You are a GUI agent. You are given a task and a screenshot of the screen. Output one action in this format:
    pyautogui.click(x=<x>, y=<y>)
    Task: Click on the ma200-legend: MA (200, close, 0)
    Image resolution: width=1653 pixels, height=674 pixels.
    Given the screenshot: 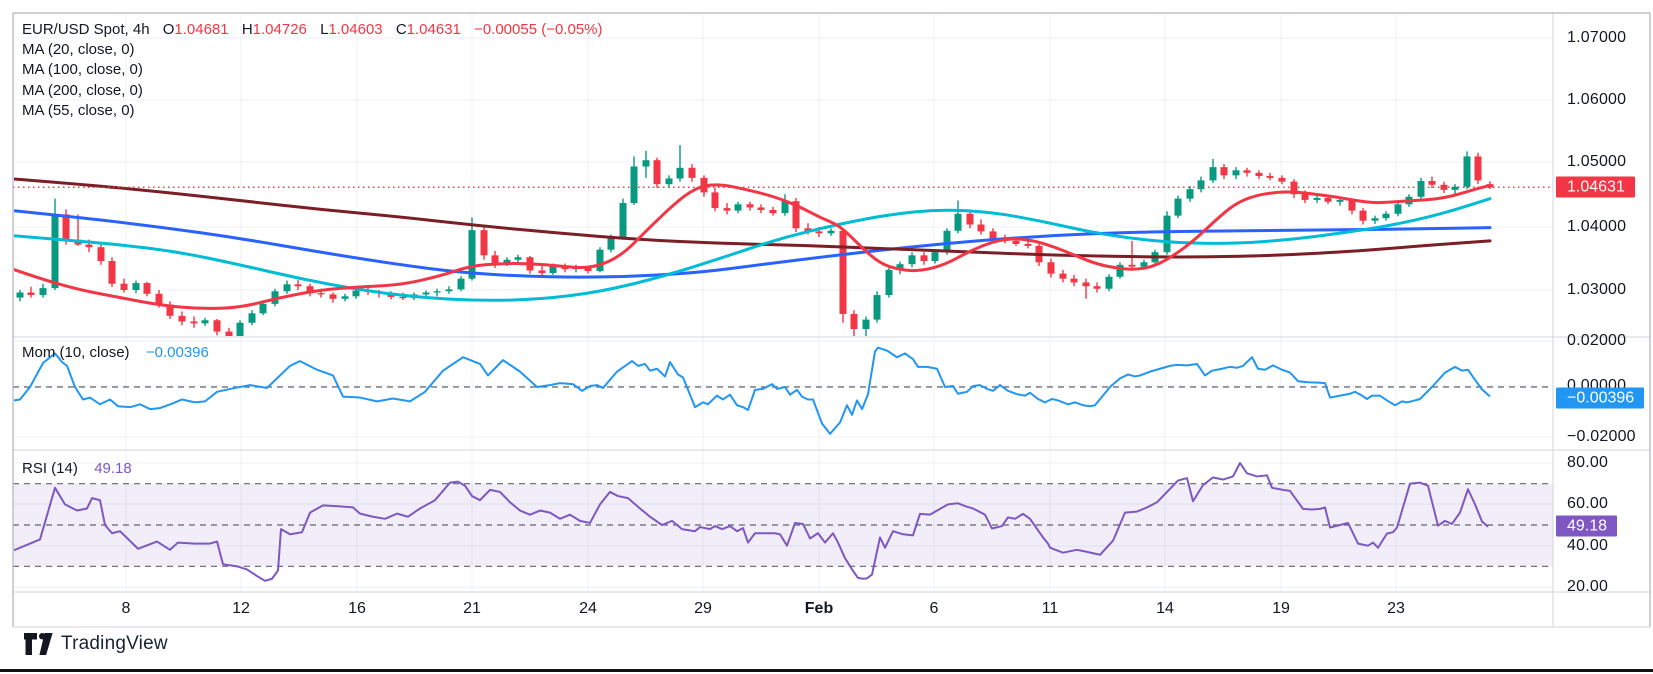 What is the action you would take?
    pyautogui.click(x=82, y=90)
    